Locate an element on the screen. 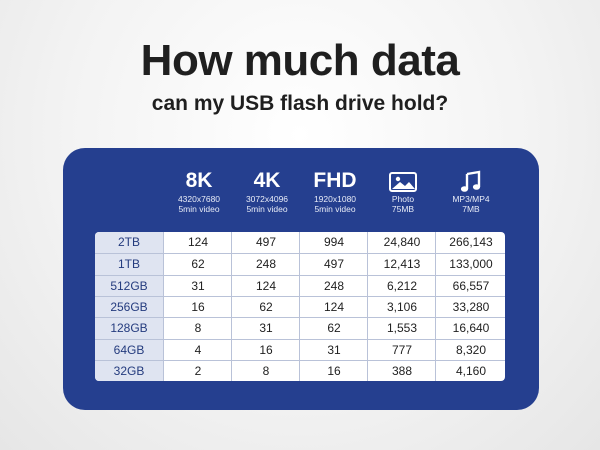 Image resolution: width=600 pixels, height=450 pixels. table-cell: 1,553 is located at coordinates (401, 329).